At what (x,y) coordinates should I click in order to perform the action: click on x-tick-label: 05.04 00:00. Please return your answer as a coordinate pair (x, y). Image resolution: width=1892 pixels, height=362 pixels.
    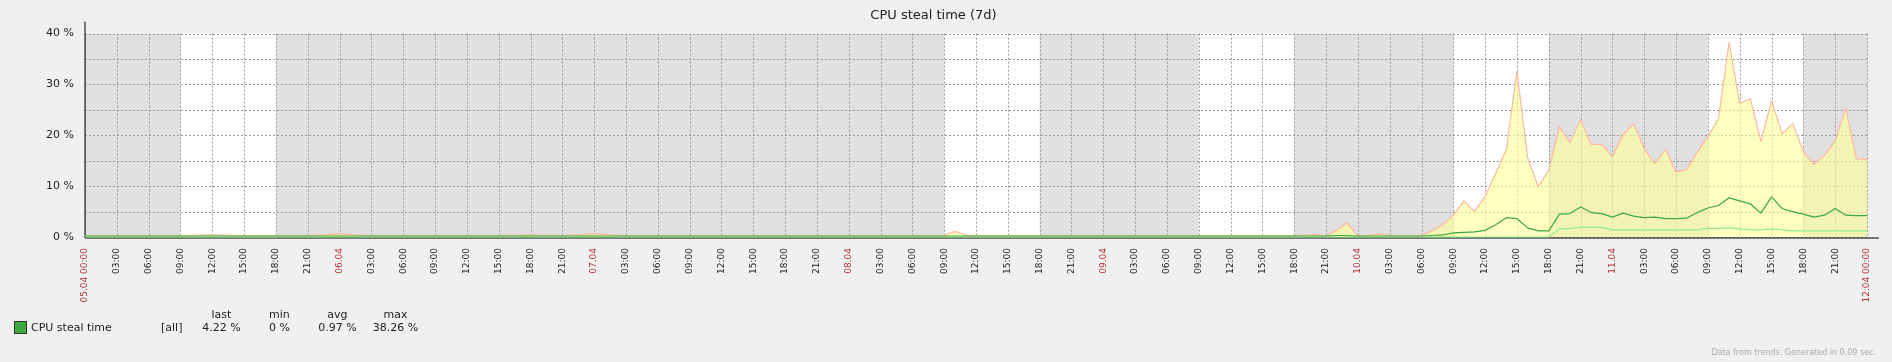
    Looking at the image, I should click on (84, 275).